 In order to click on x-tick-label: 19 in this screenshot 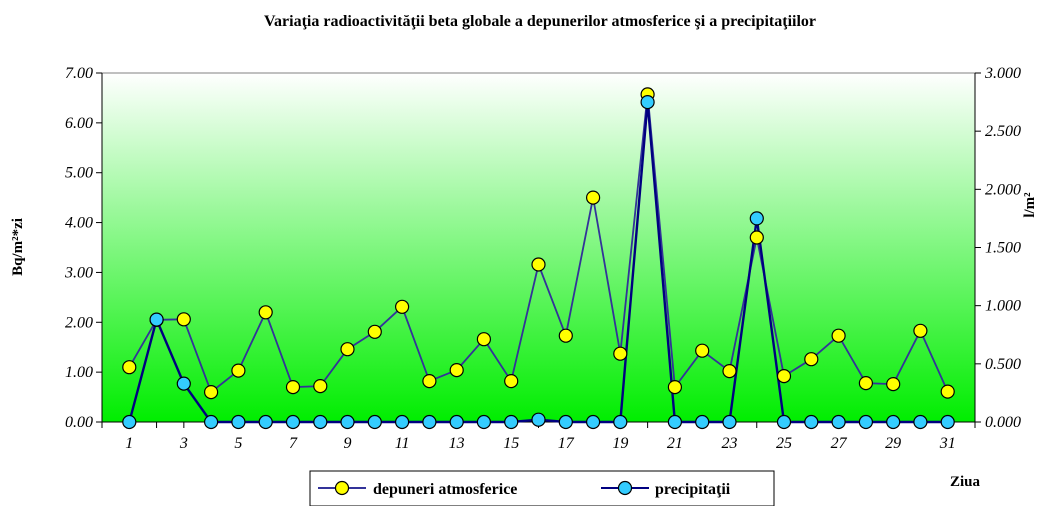, I will do `click(620, 443)`.